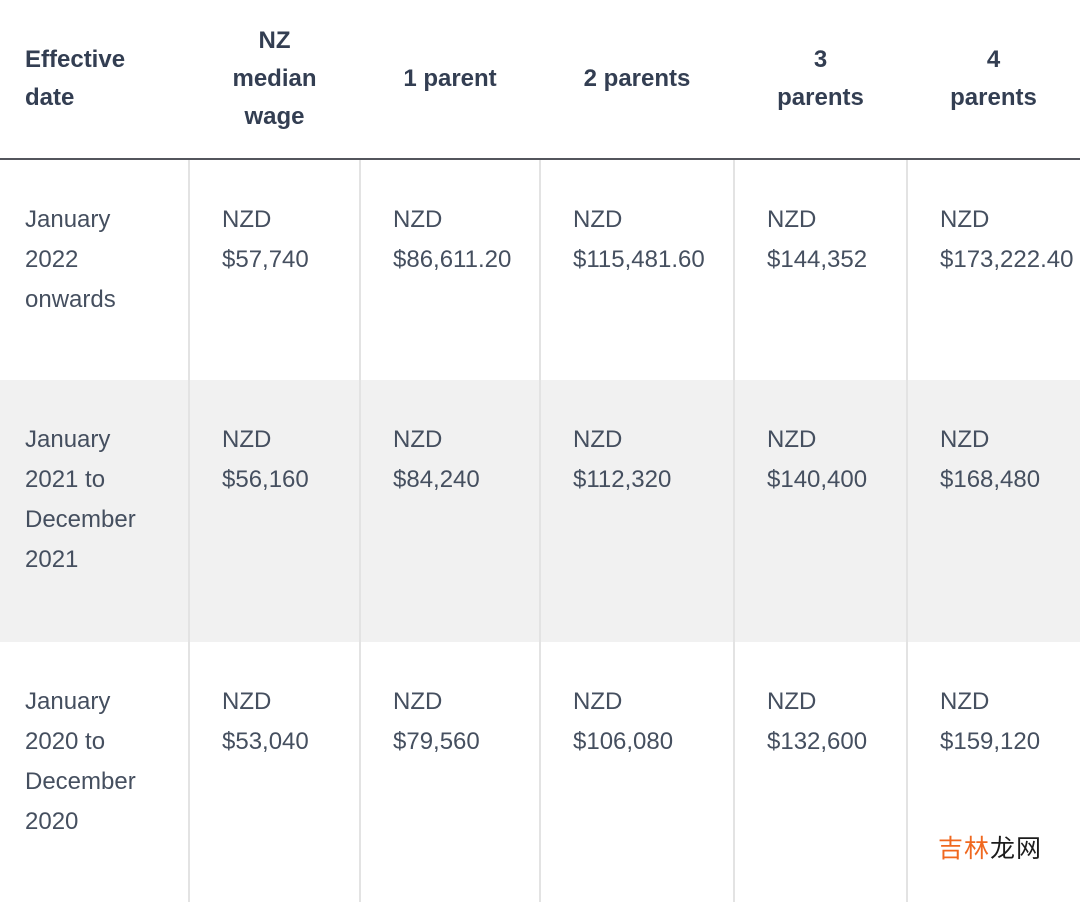 The height and width of the screenshot is (902, 1080). What do you see at coordinates (993, 511) in the screenshot?
I see `four-parents-cell: NZD $168,480` at bounding box center [993, 511].